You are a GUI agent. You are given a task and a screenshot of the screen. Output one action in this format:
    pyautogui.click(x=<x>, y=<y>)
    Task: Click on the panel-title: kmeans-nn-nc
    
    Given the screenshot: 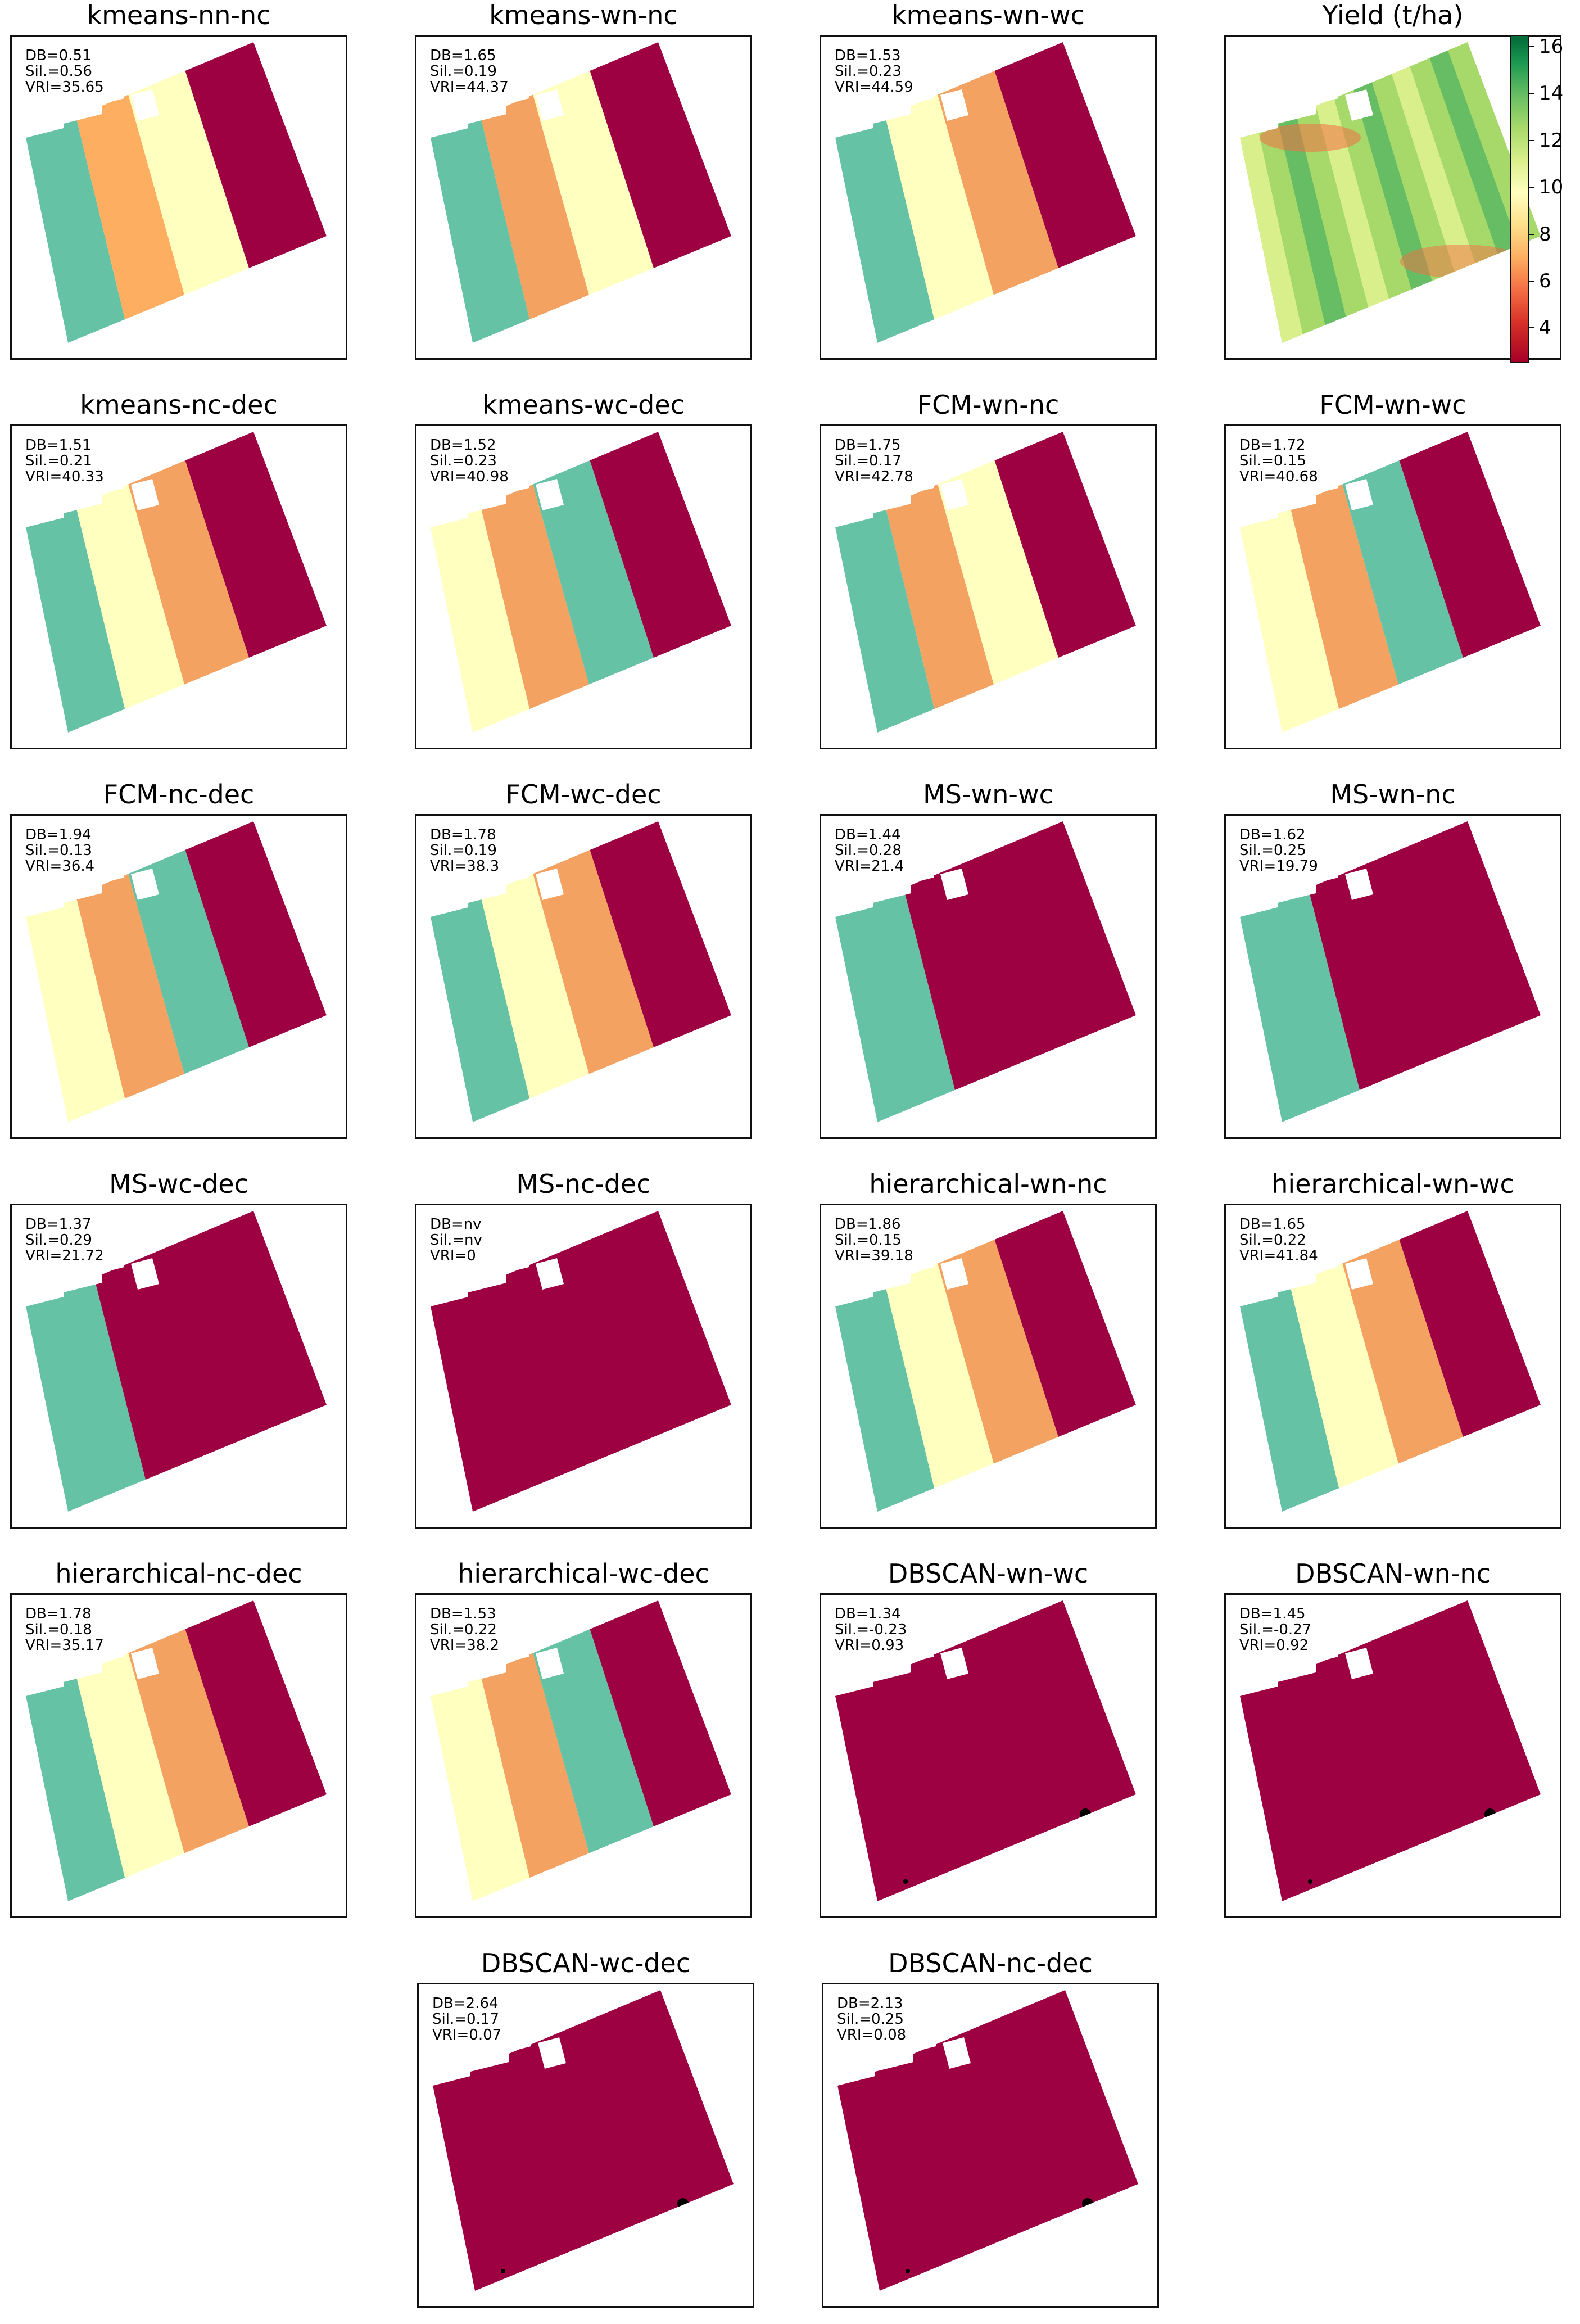 What is the action you would take?
    pyautogui.click(x=179, y=15)
    